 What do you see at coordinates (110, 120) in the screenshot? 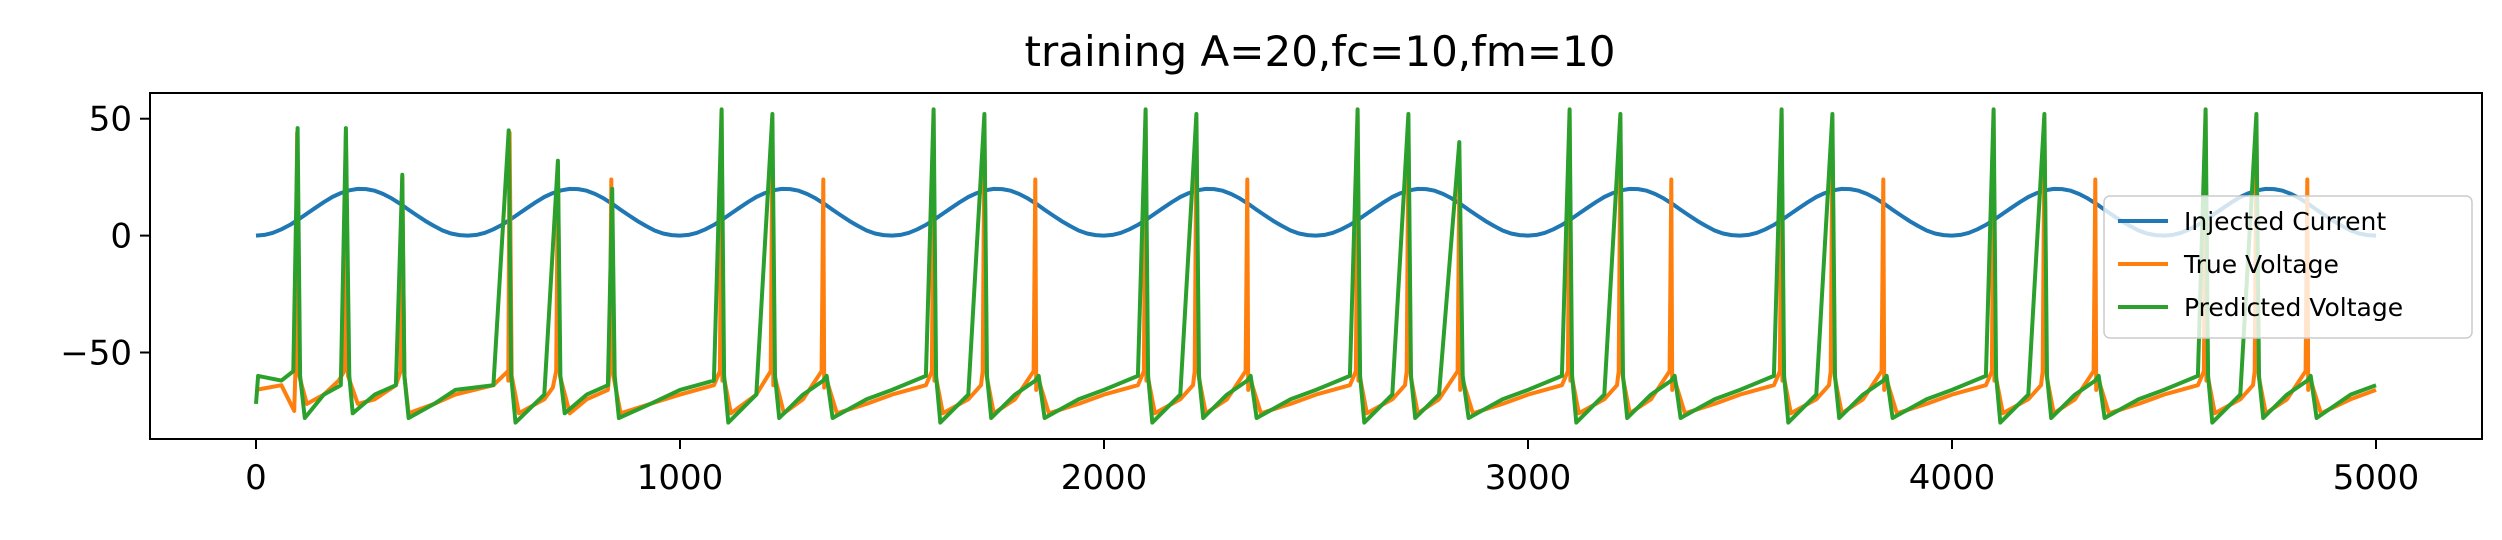
I see `y-tick-label: 50` at bounding box center [110, 120].